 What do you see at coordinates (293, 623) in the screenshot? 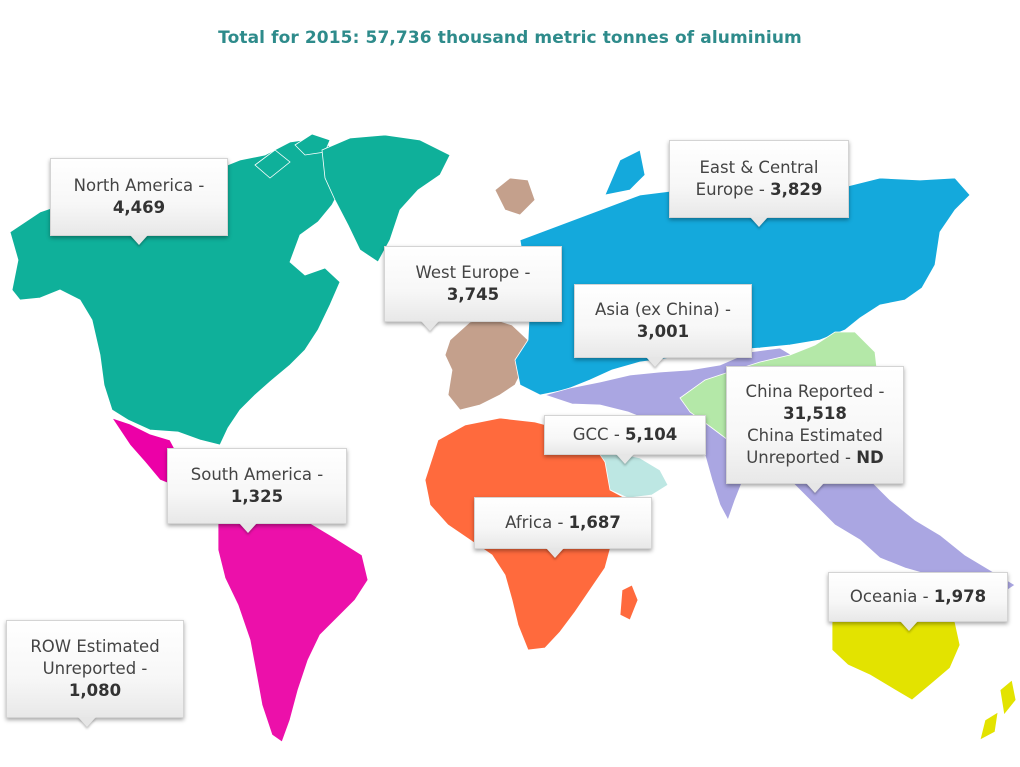
I see `region-south-america` at bounding box center [293, 623].